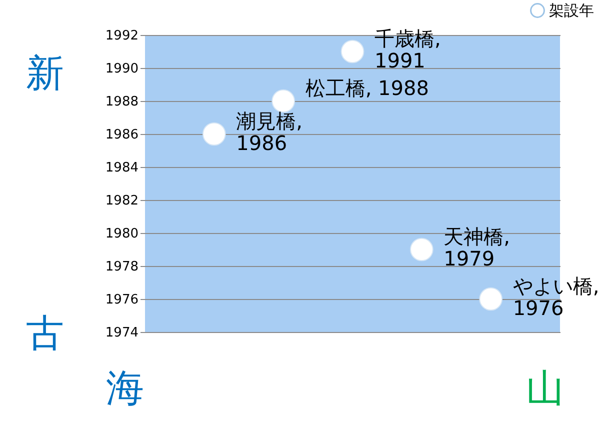  I want to click on y-tick-label: 1990, so click(121, 69).